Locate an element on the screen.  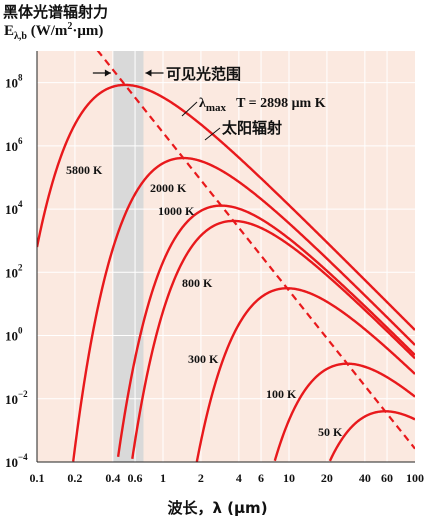
x-tick-label: 0.6 is located at coordinates (135, 478).